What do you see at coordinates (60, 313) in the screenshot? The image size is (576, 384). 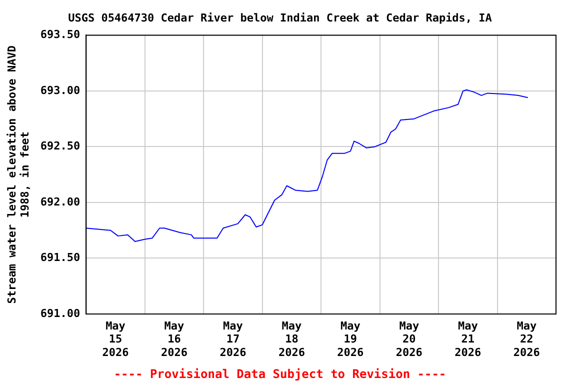 I see `y-tick-label: 691.00` at bounding box center [60, 313].